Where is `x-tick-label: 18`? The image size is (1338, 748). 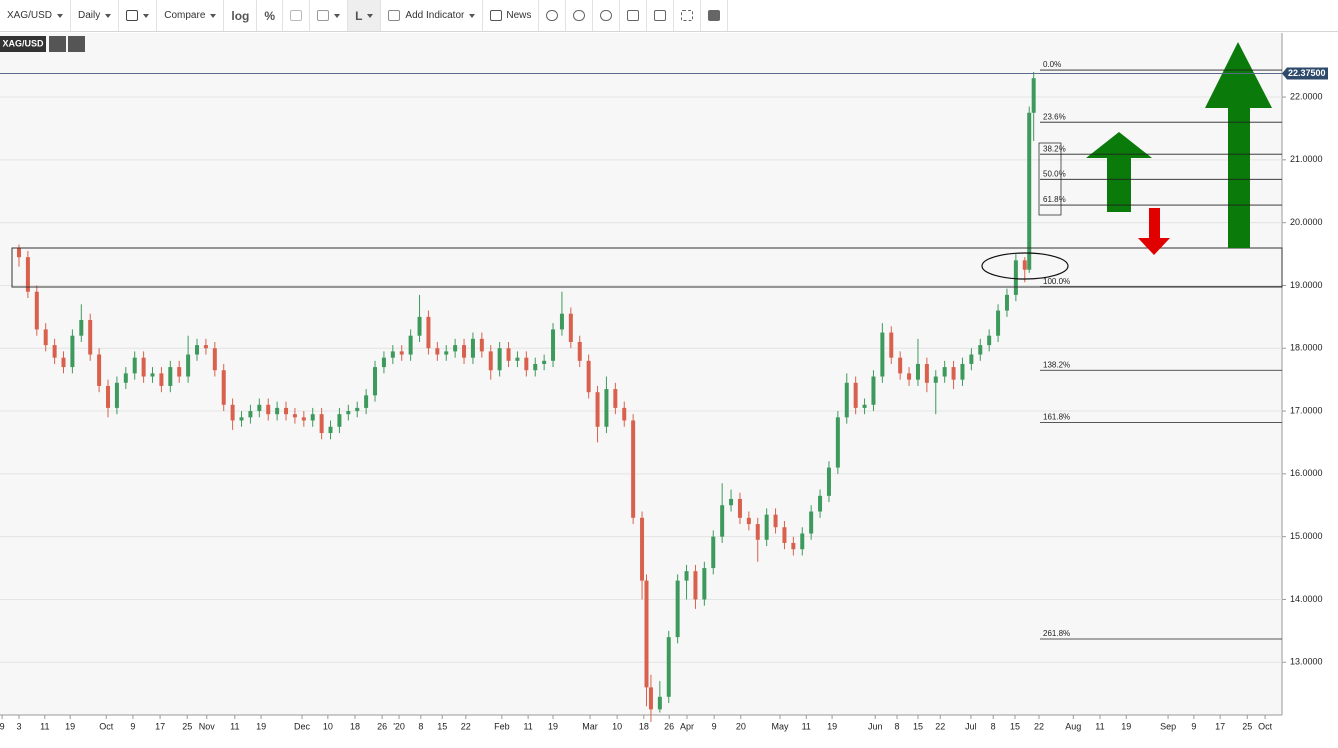 x-tick-label: 18 is located at coordinates (355, 726).